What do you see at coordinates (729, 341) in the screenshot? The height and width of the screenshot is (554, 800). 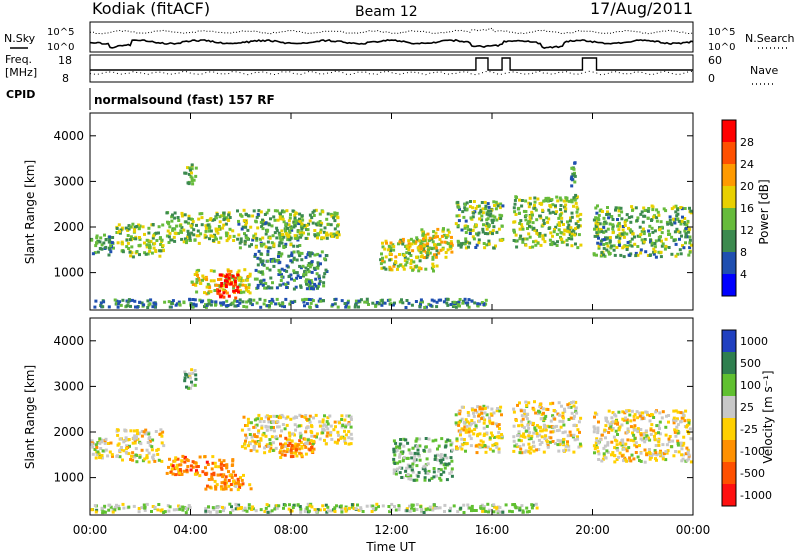 I see `colorbar-swatch` at bounding box center [729, 341].